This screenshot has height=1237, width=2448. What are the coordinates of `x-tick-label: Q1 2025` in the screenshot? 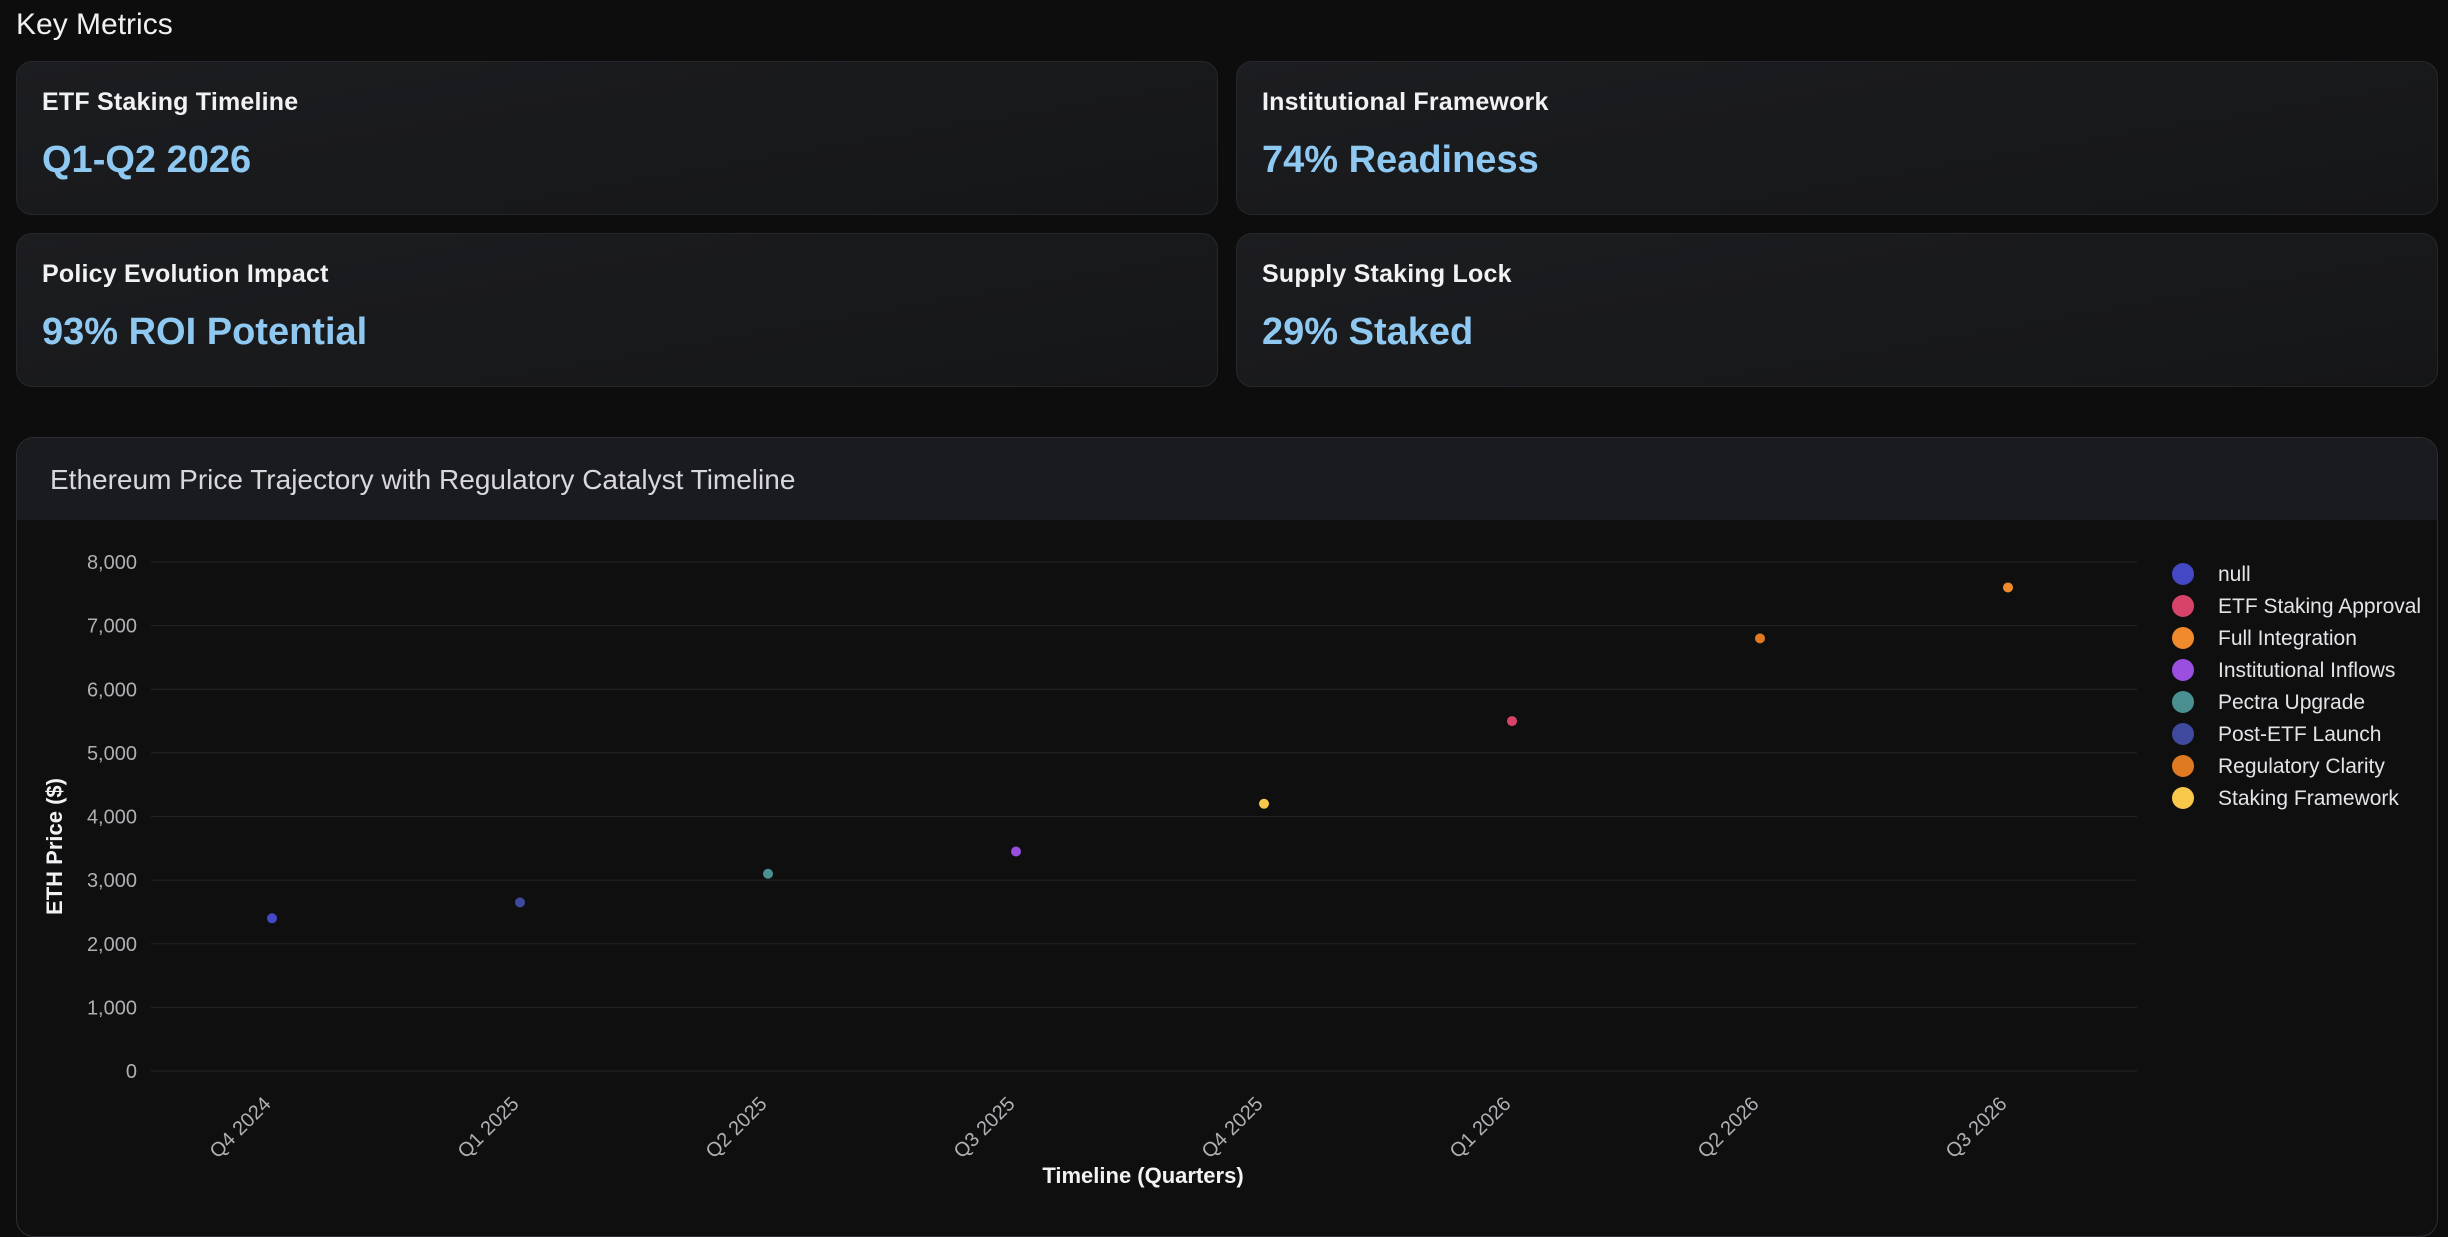 It's located at (489, 1128).